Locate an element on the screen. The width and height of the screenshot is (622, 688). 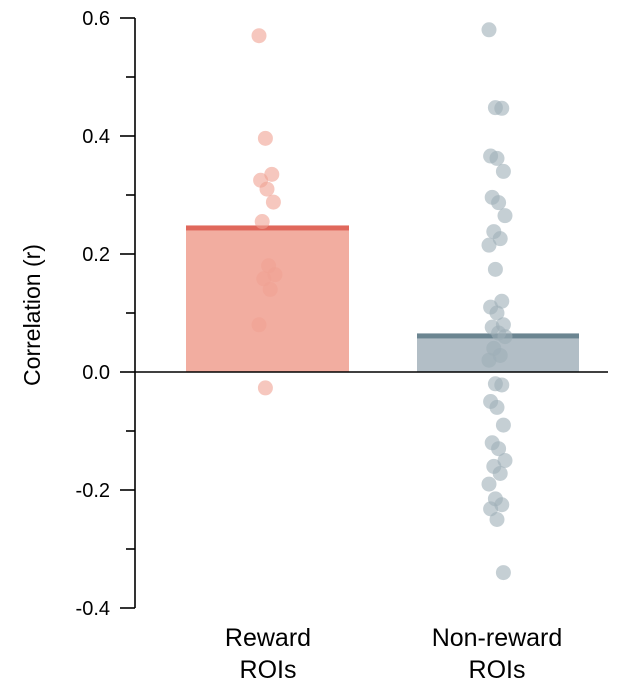
y-tick-label: 0.4 is located at coordinates (96, 137).